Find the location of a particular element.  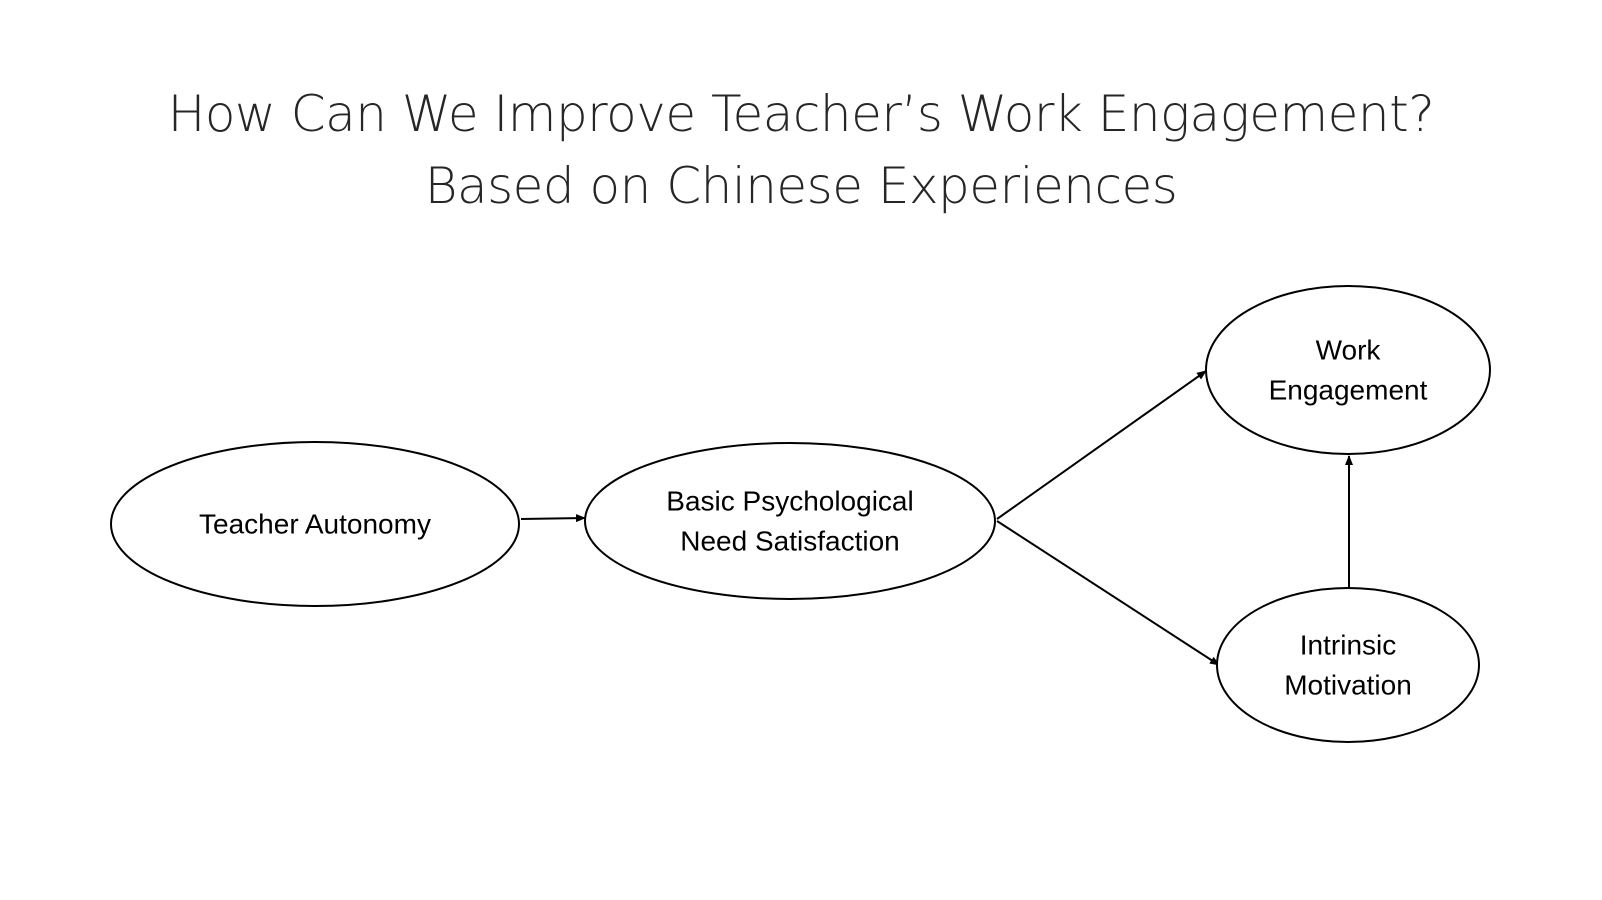

node-work-engagement-label-line-2: Engagement is located at coordinates (1348, 390).